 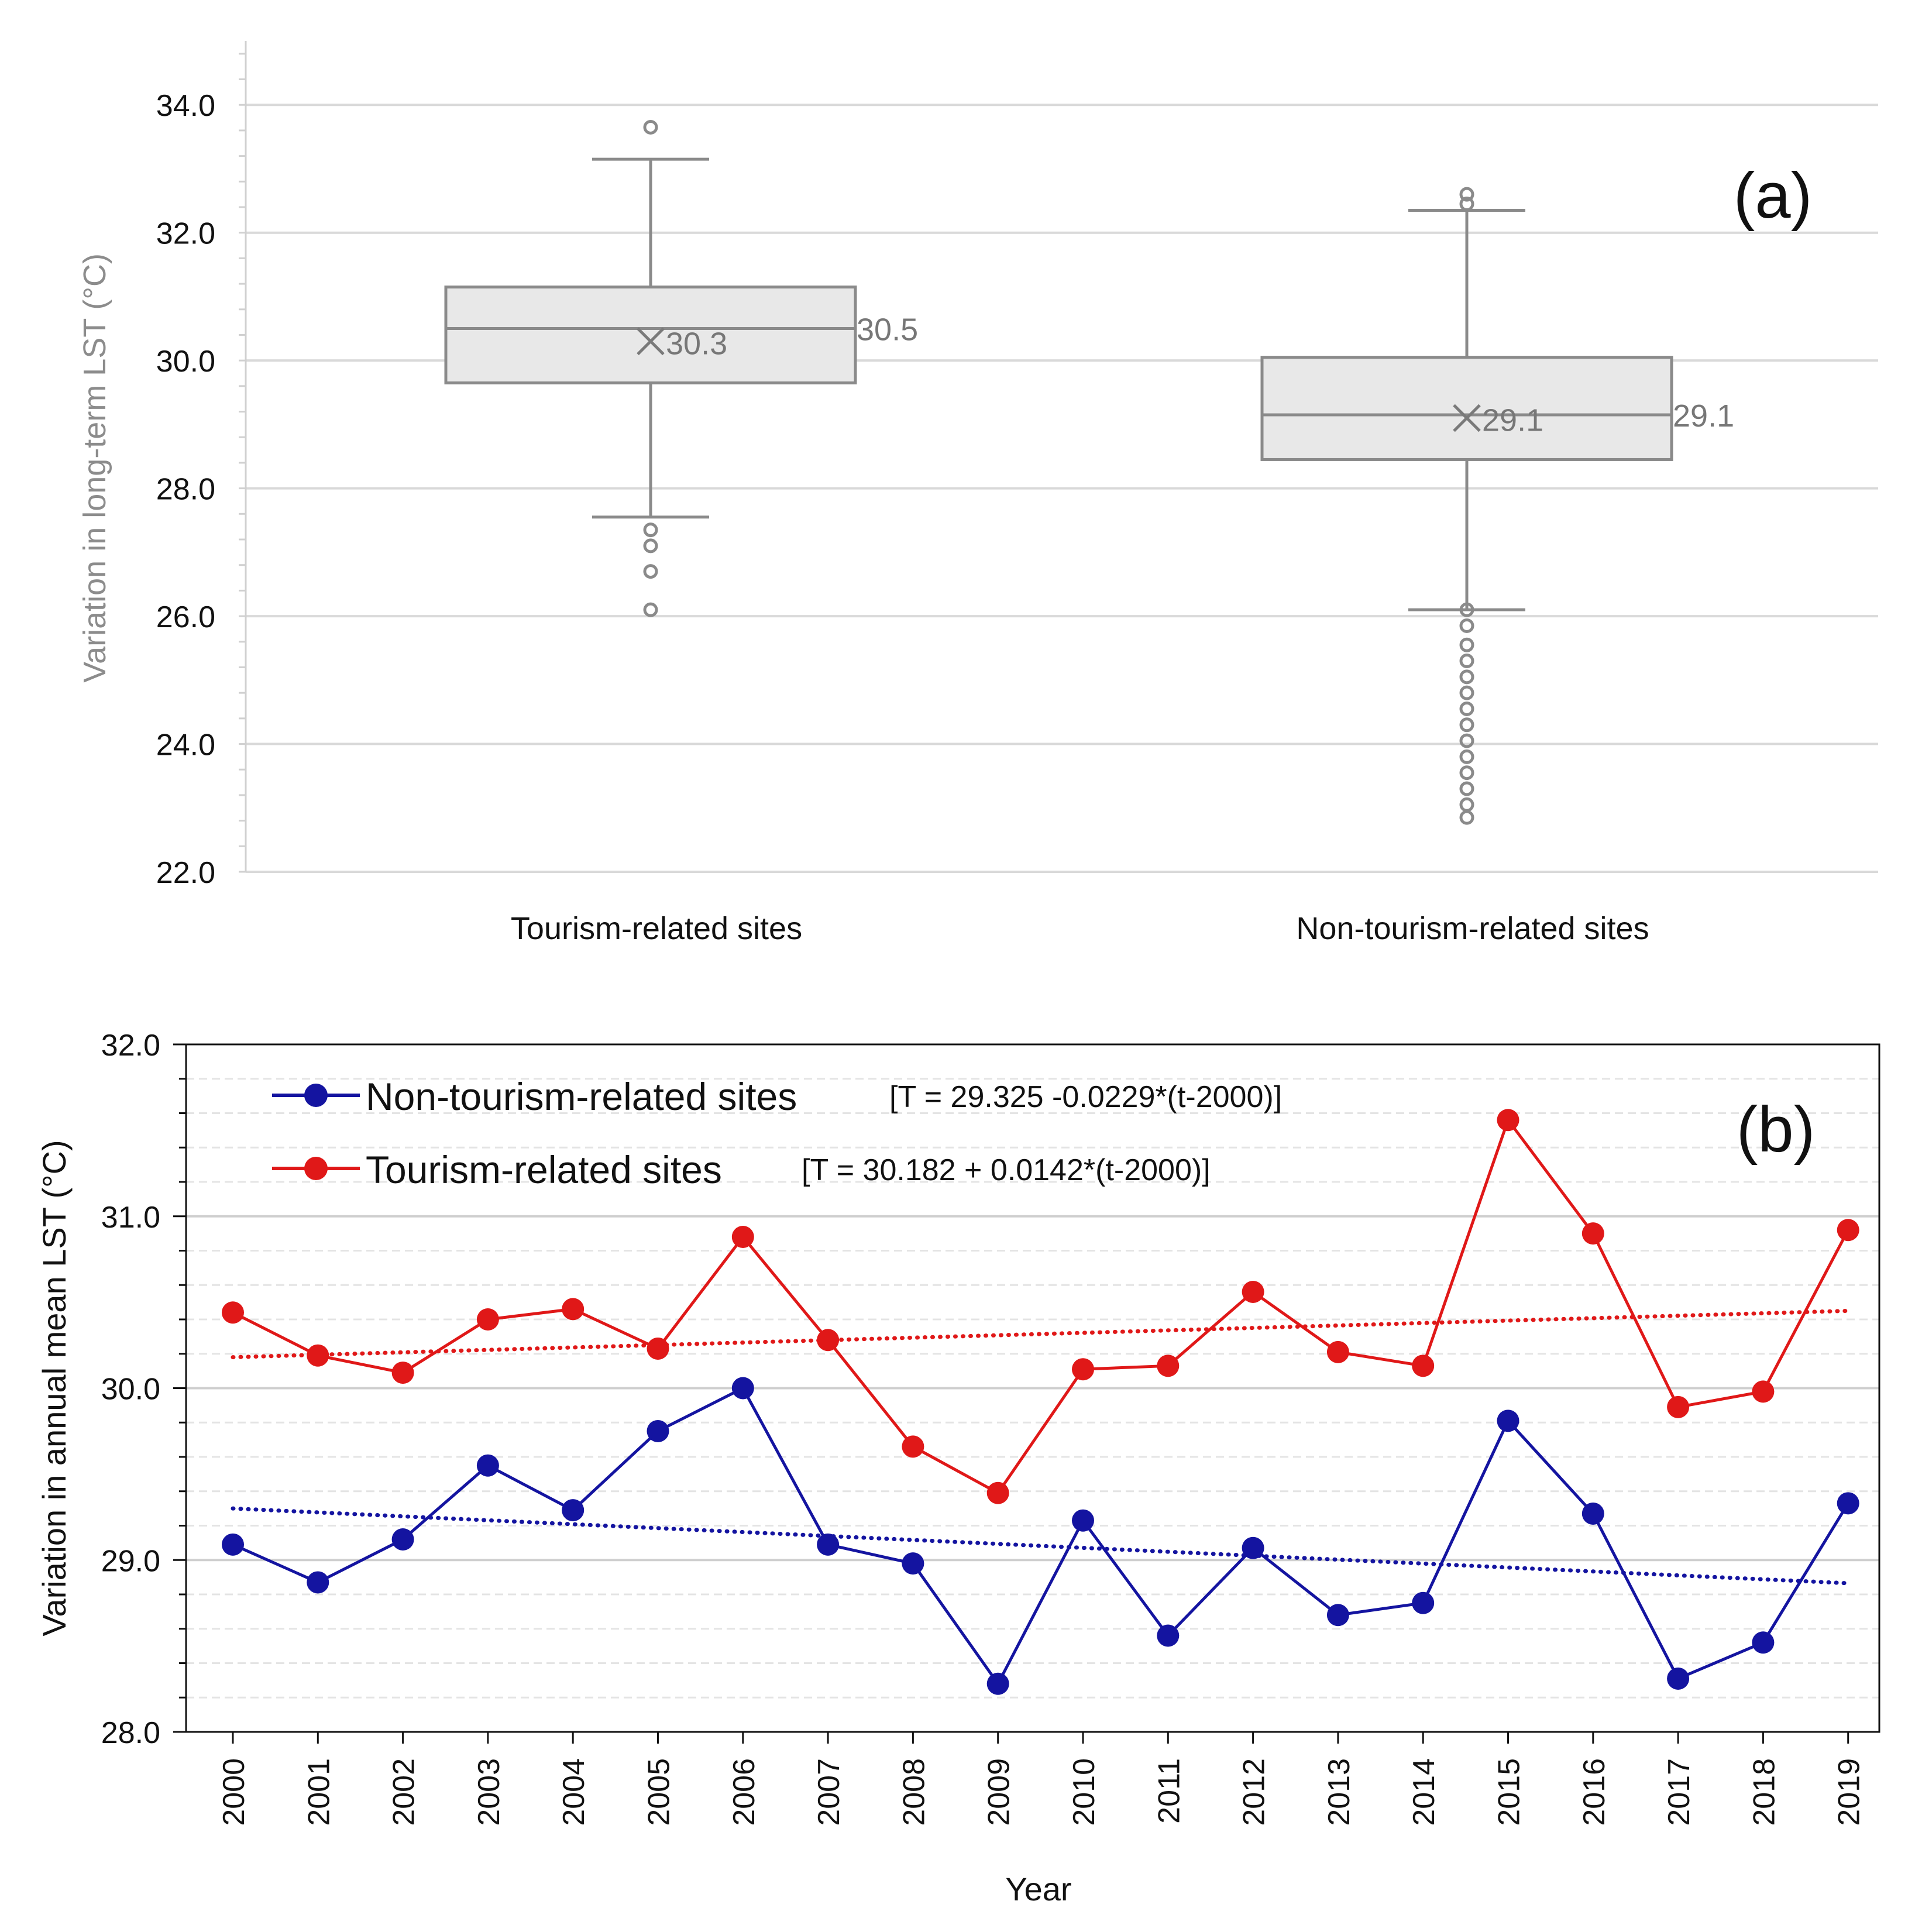 I want to click on legend-equation: [T = 29.325 -0.0229*(t-2000)], so click(x=1085, y=1097).